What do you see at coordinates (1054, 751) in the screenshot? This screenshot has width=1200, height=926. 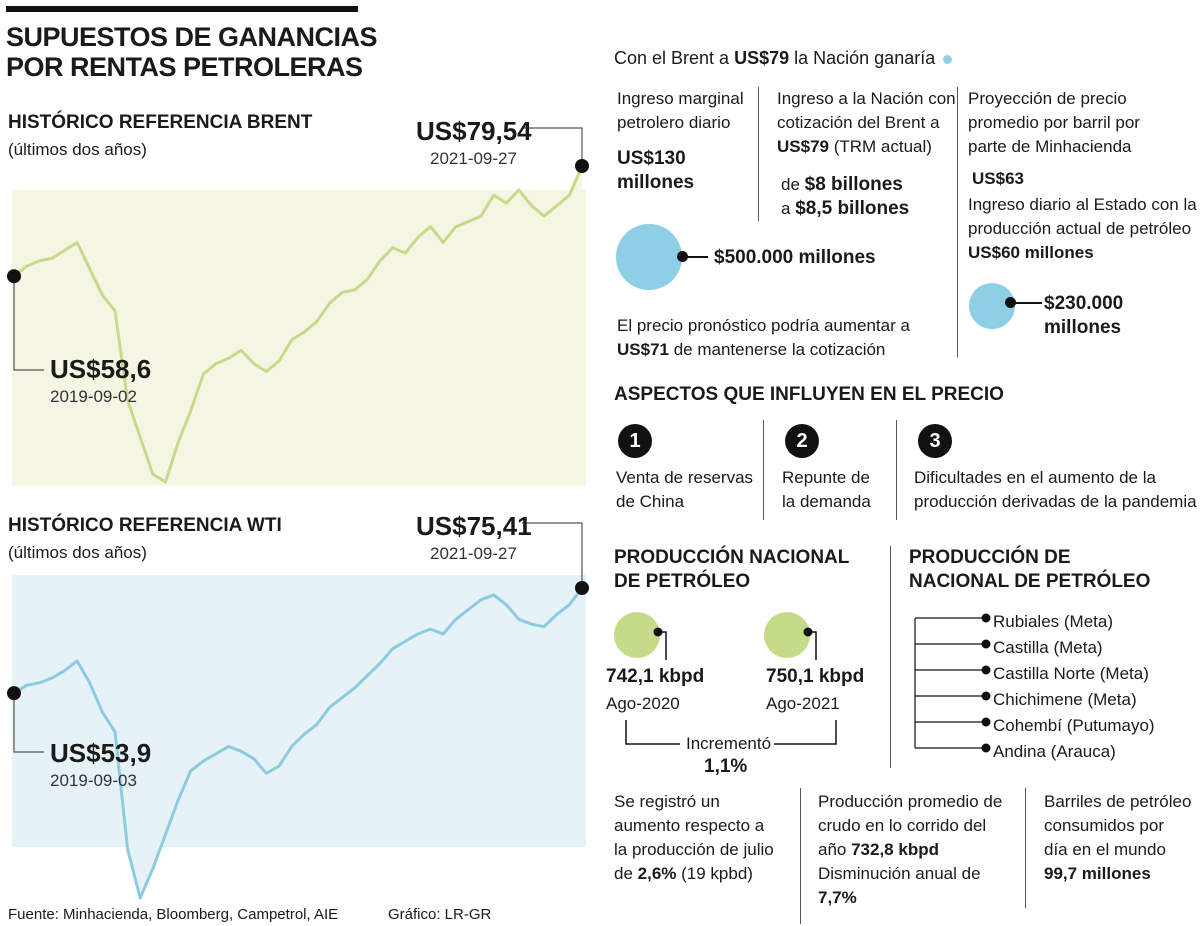 I see `field-item: Andina (Arauca)` at bounding box center [1054, 751].